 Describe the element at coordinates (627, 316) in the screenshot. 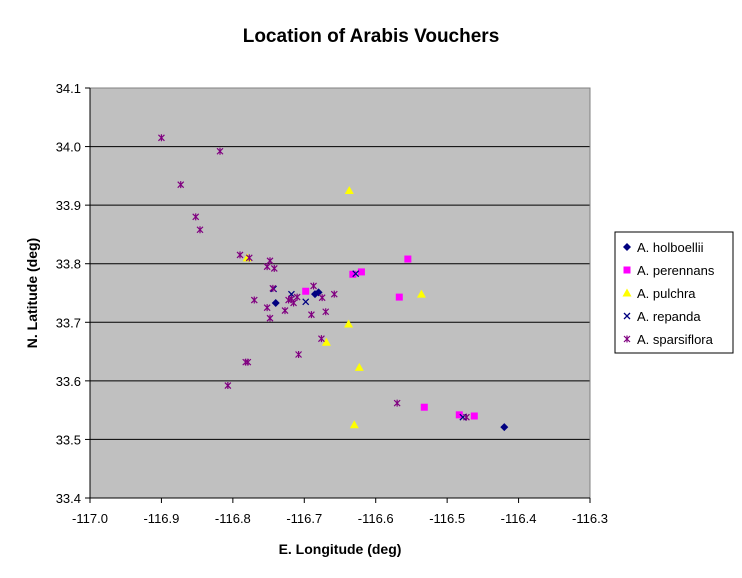

I see `legend-marker-a-repanda` at that location.